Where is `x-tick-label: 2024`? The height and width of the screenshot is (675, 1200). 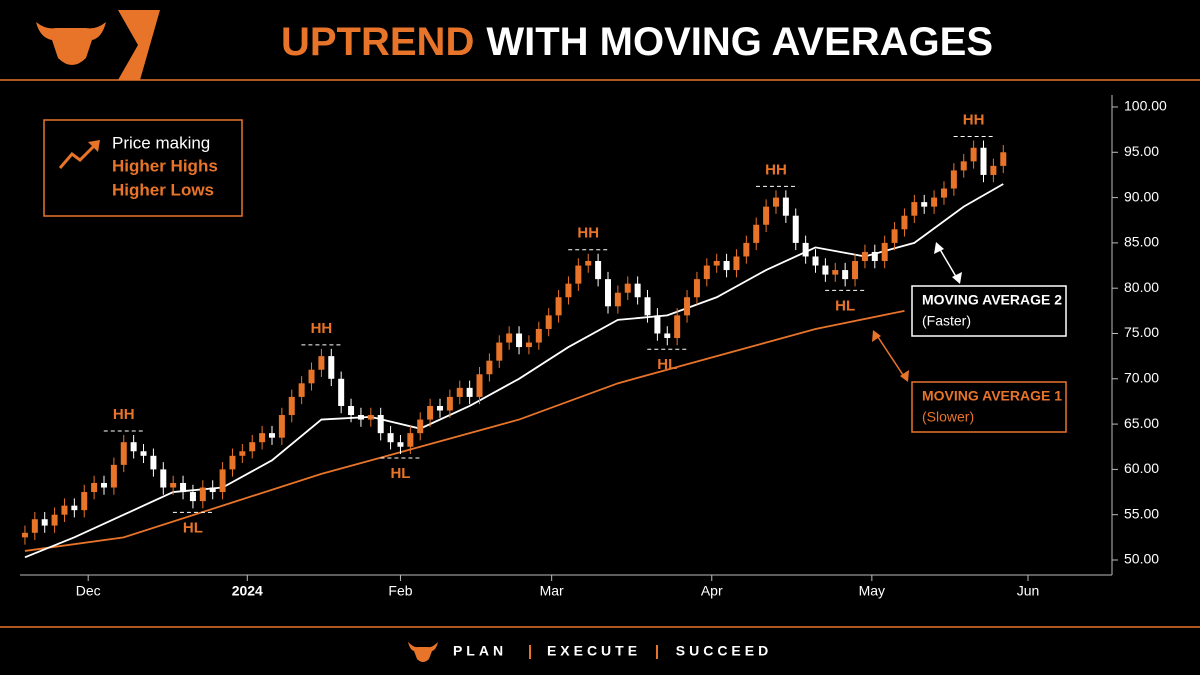 x-tick-label: 2024 is located at coordinates (247, 591).